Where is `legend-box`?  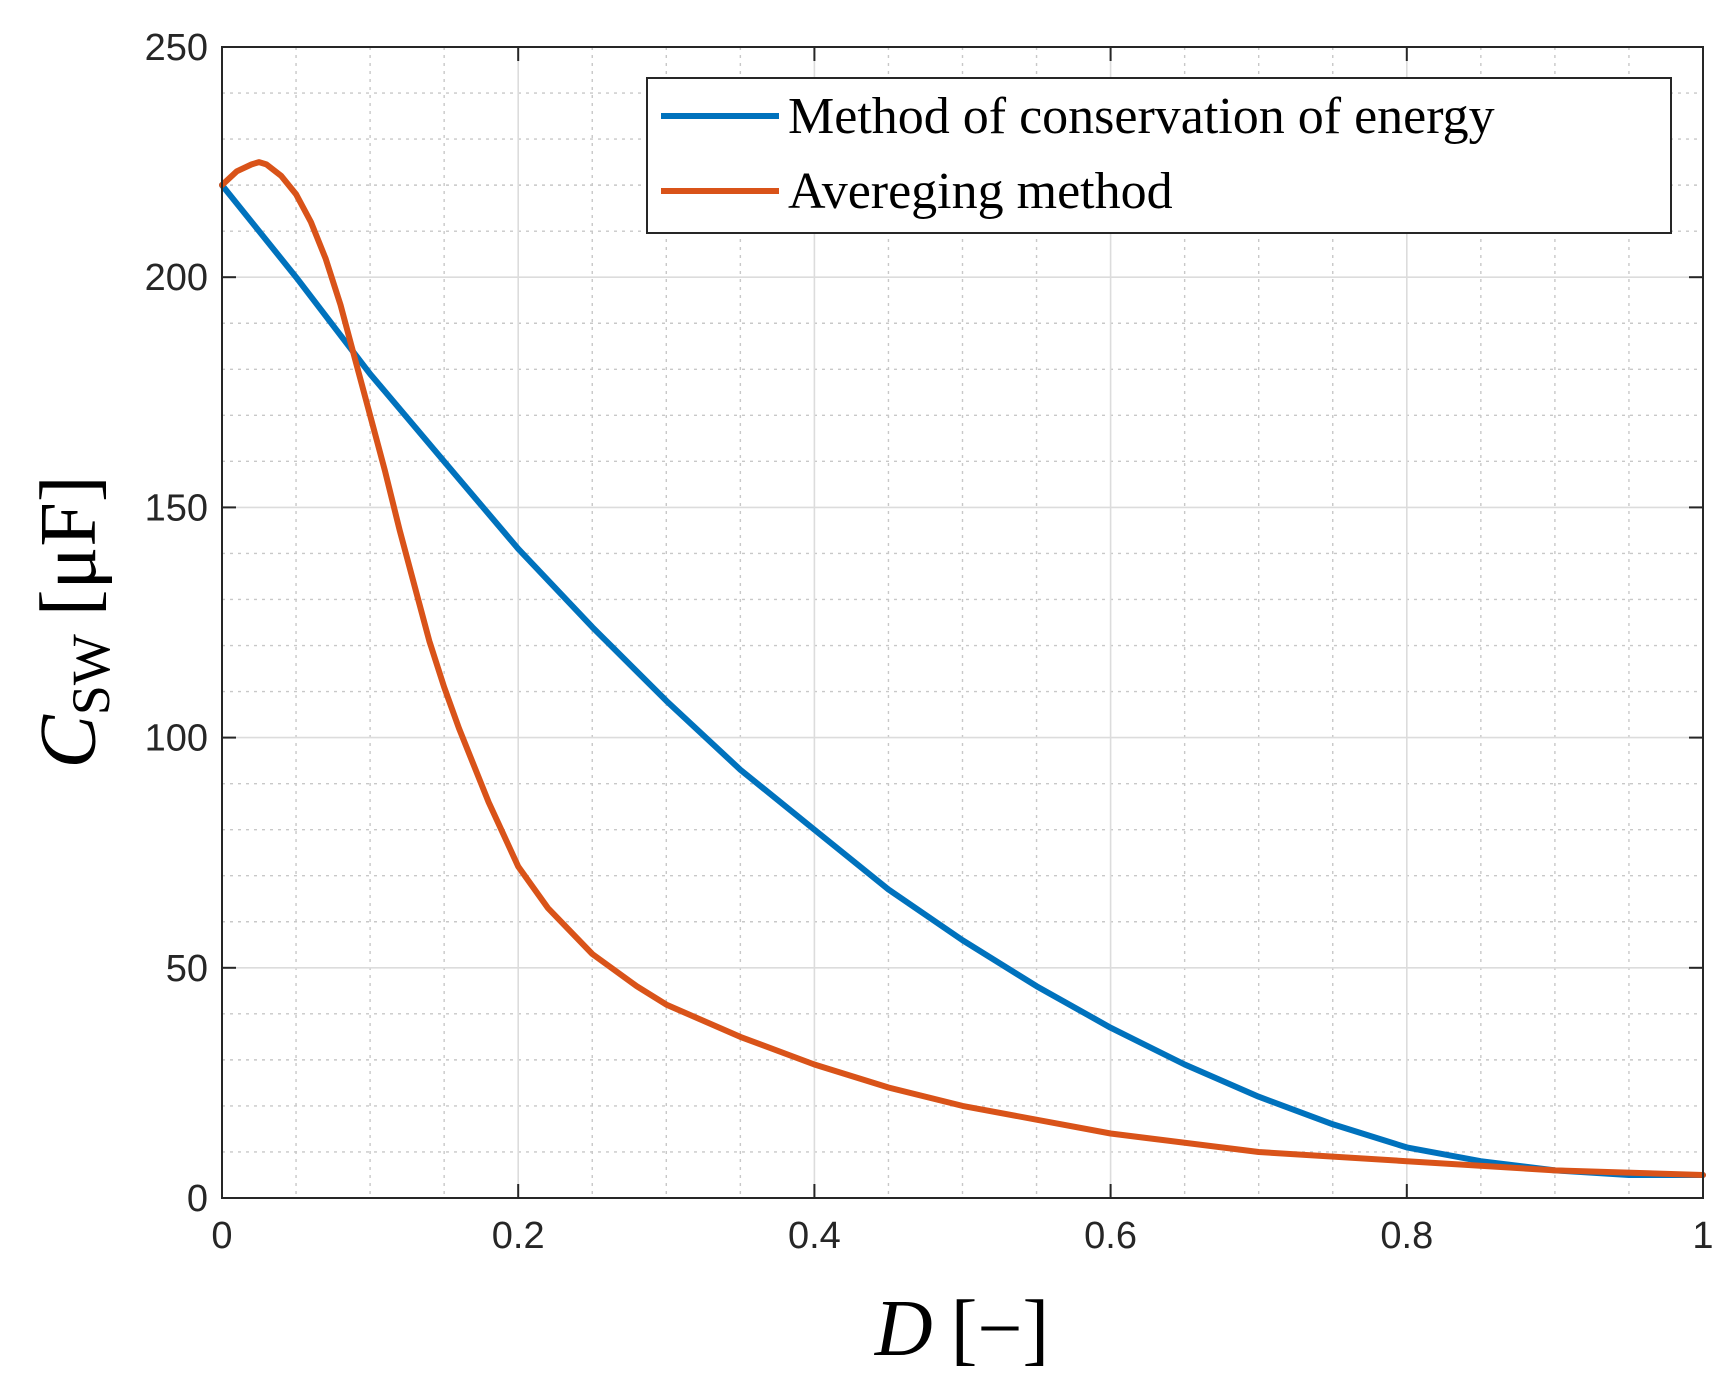 legend-box is located at coordinates (1159, 155).